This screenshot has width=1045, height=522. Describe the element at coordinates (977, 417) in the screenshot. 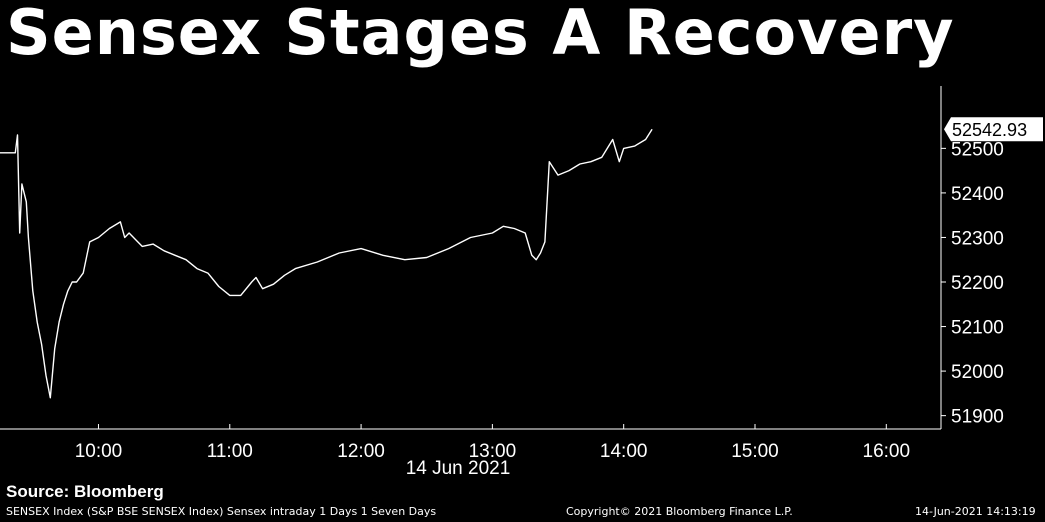

I see `y-tick-label: 51900` at that location.